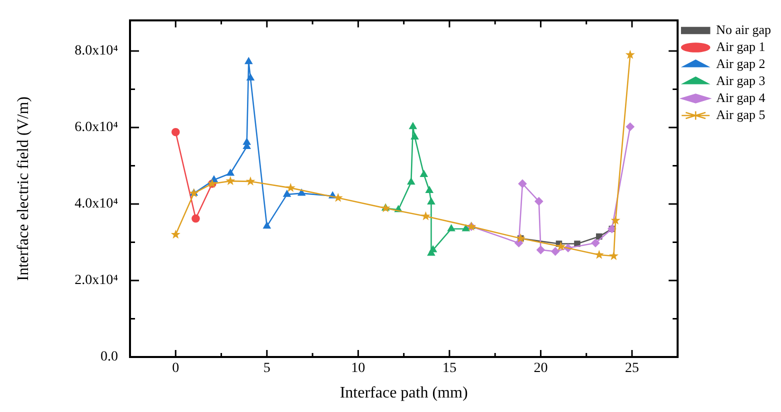 The height and width of the screenshot is (412, 781). Describe the element at coordinates (266, 368) in the screenshot. I see `x-tick-label: 5` at that location.